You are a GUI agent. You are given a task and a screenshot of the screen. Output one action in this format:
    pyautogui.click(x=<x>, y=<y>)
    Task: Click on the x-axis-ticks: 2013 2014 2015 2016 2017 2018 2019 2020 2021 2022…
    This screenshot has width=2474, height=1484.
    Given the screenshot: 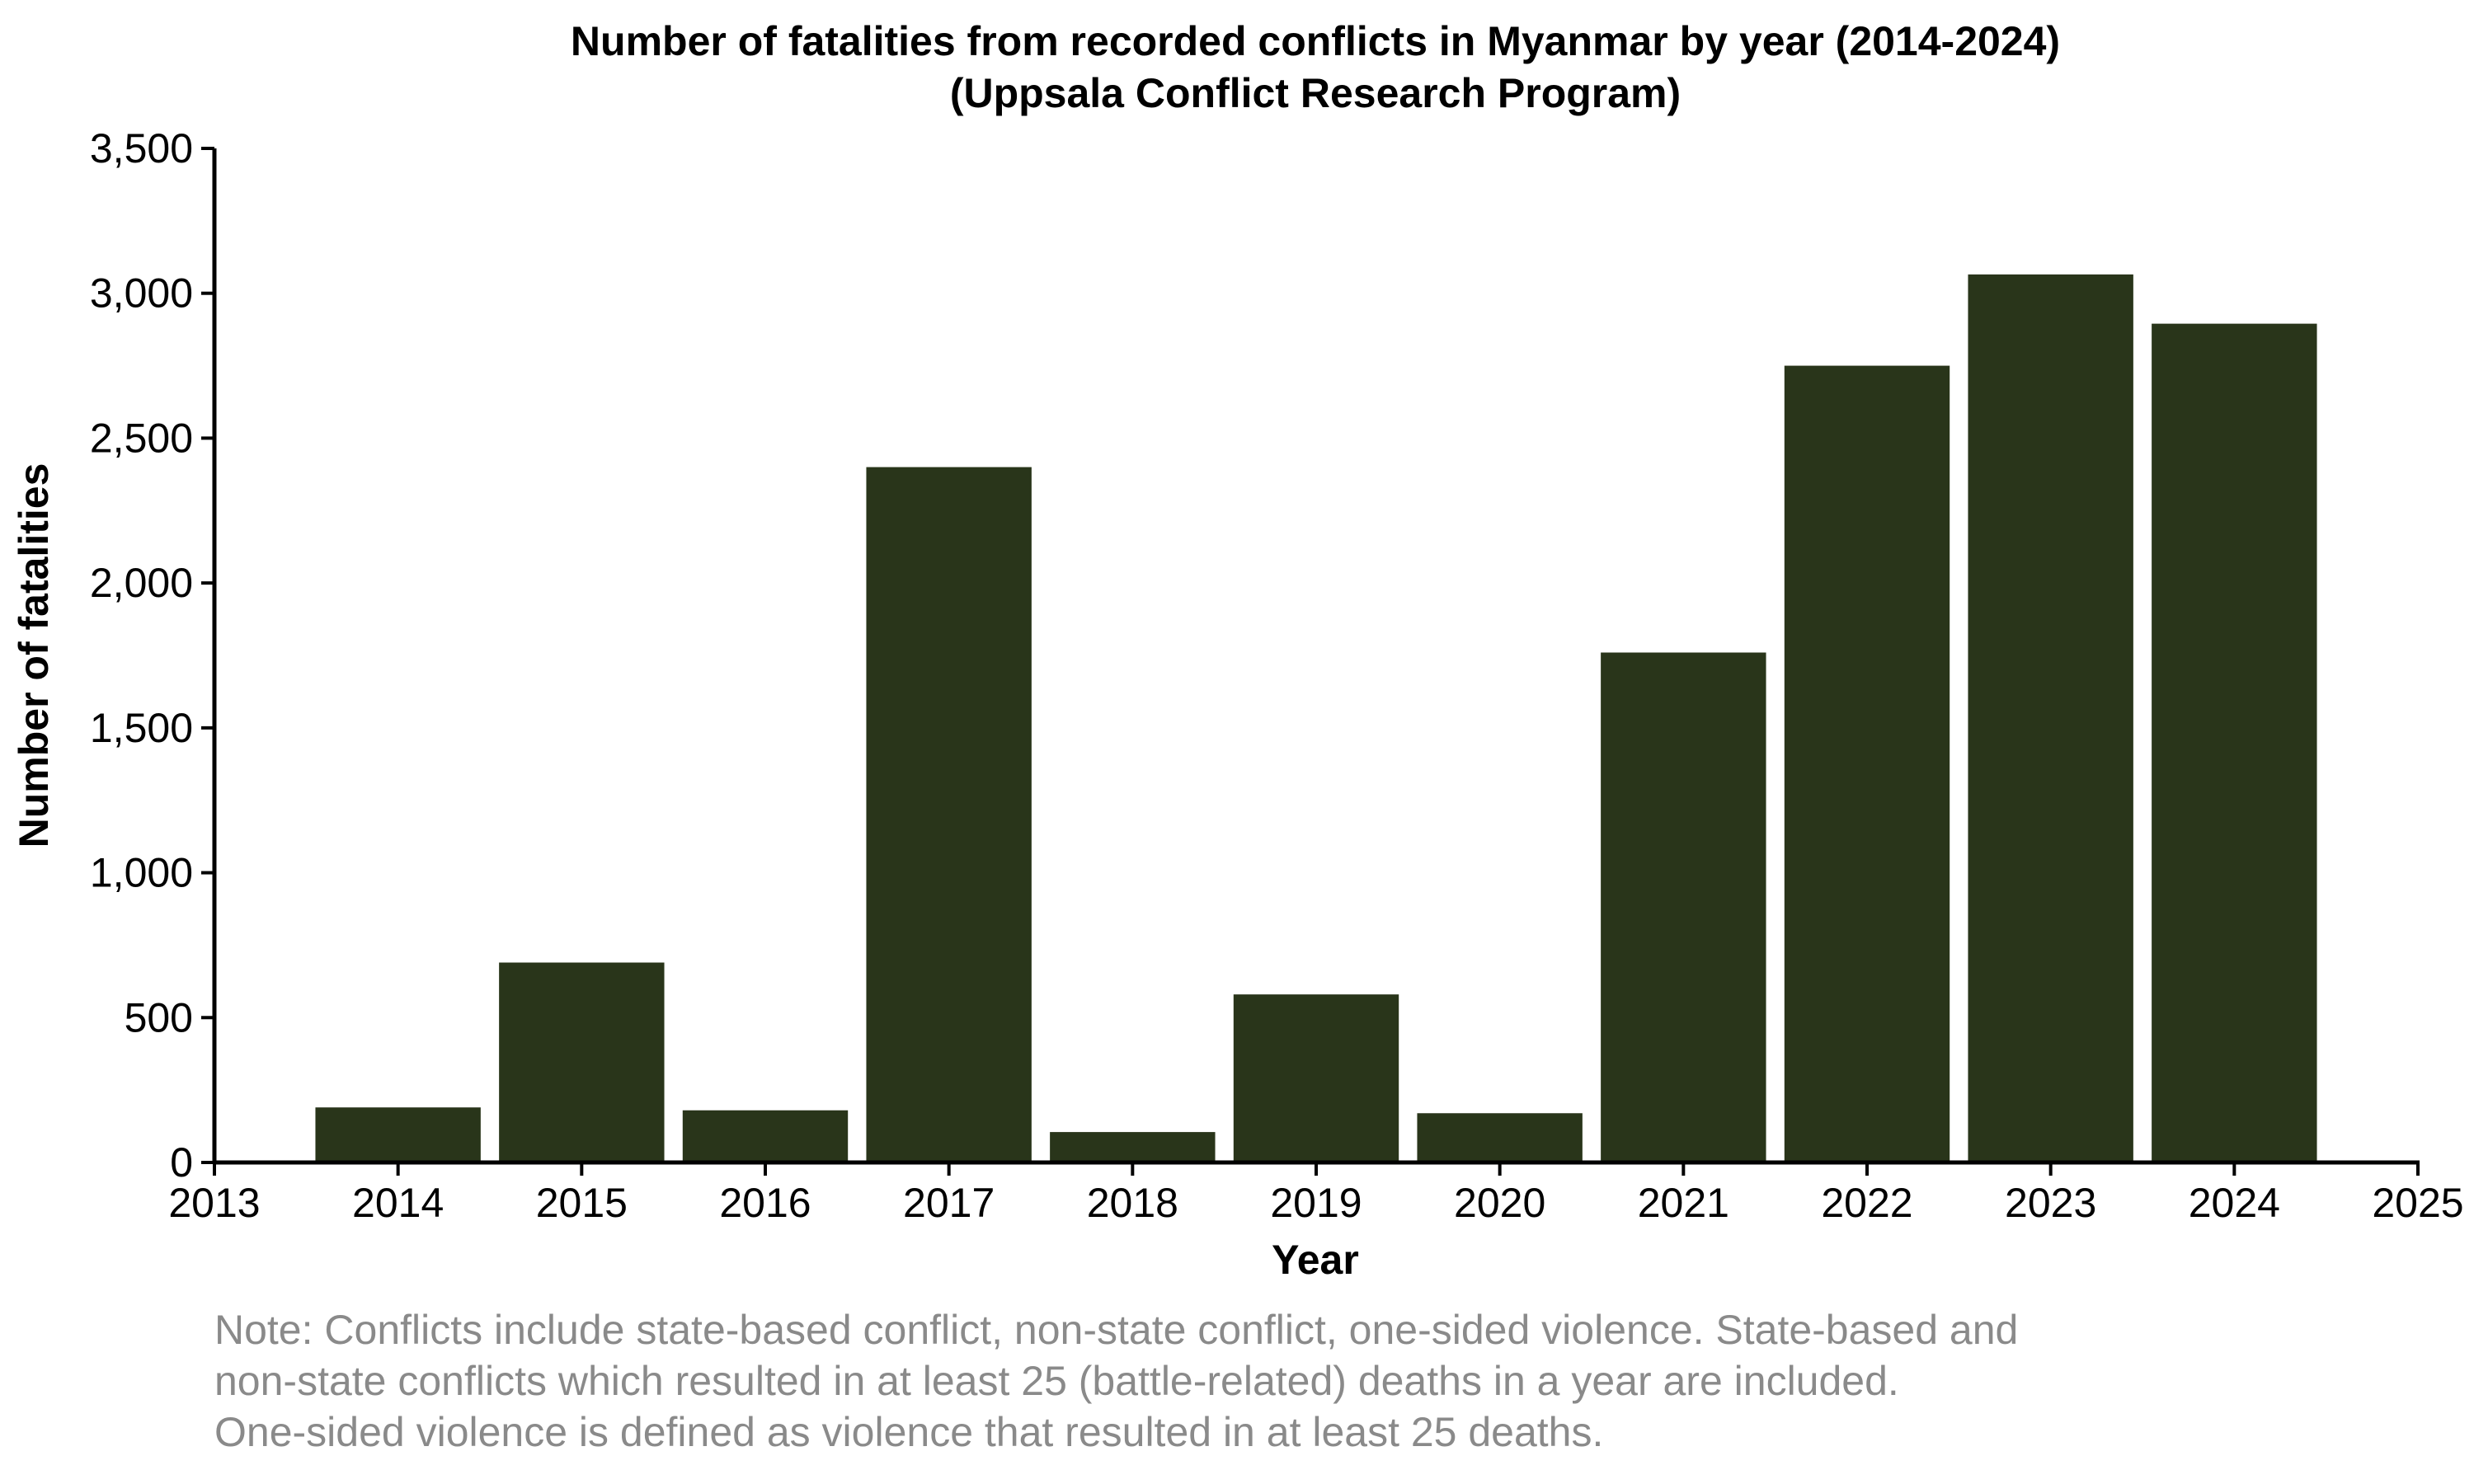 What is the action you would take?
    pyautogui.click(x=1316, y=1194)
    